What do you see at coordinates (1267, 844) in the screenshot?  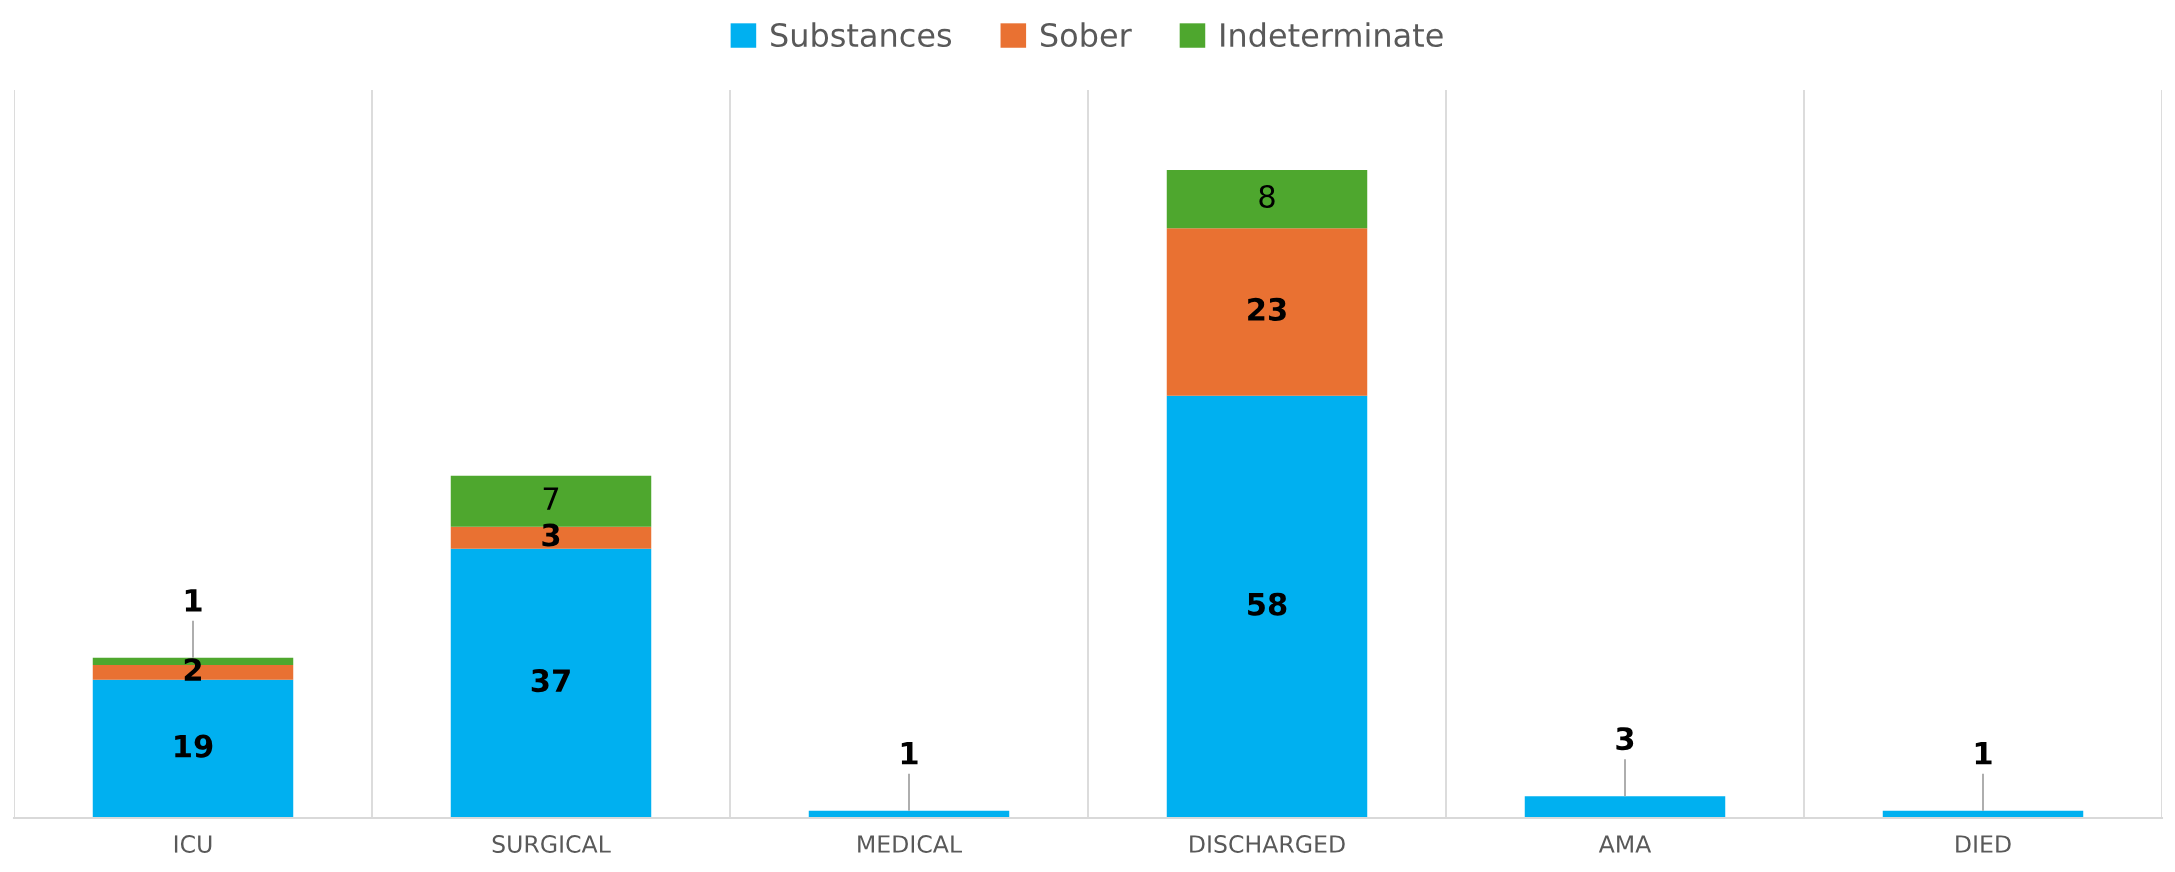 I see `x-tick-label: DISCHARGED` at bounding box center [1267, 844].